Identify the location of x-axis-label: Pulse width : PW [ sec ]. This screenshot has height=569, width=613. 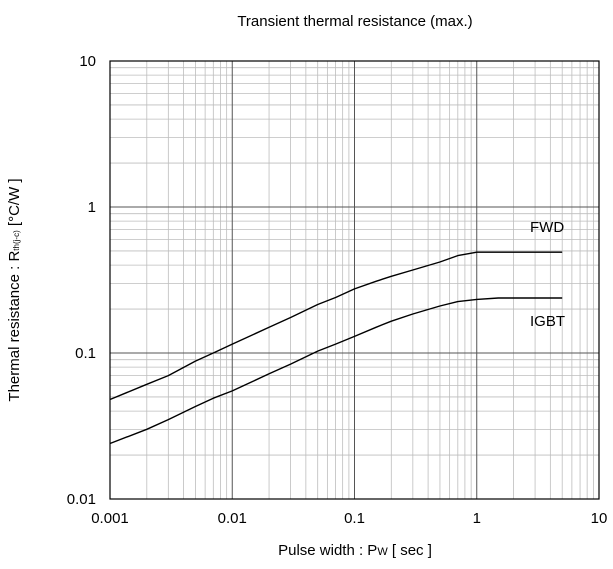
(355, 550).